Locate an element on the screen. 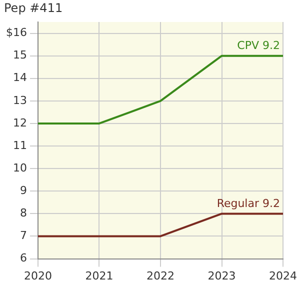  x-tick-label: 2024 is located at coordinates (283, 275).